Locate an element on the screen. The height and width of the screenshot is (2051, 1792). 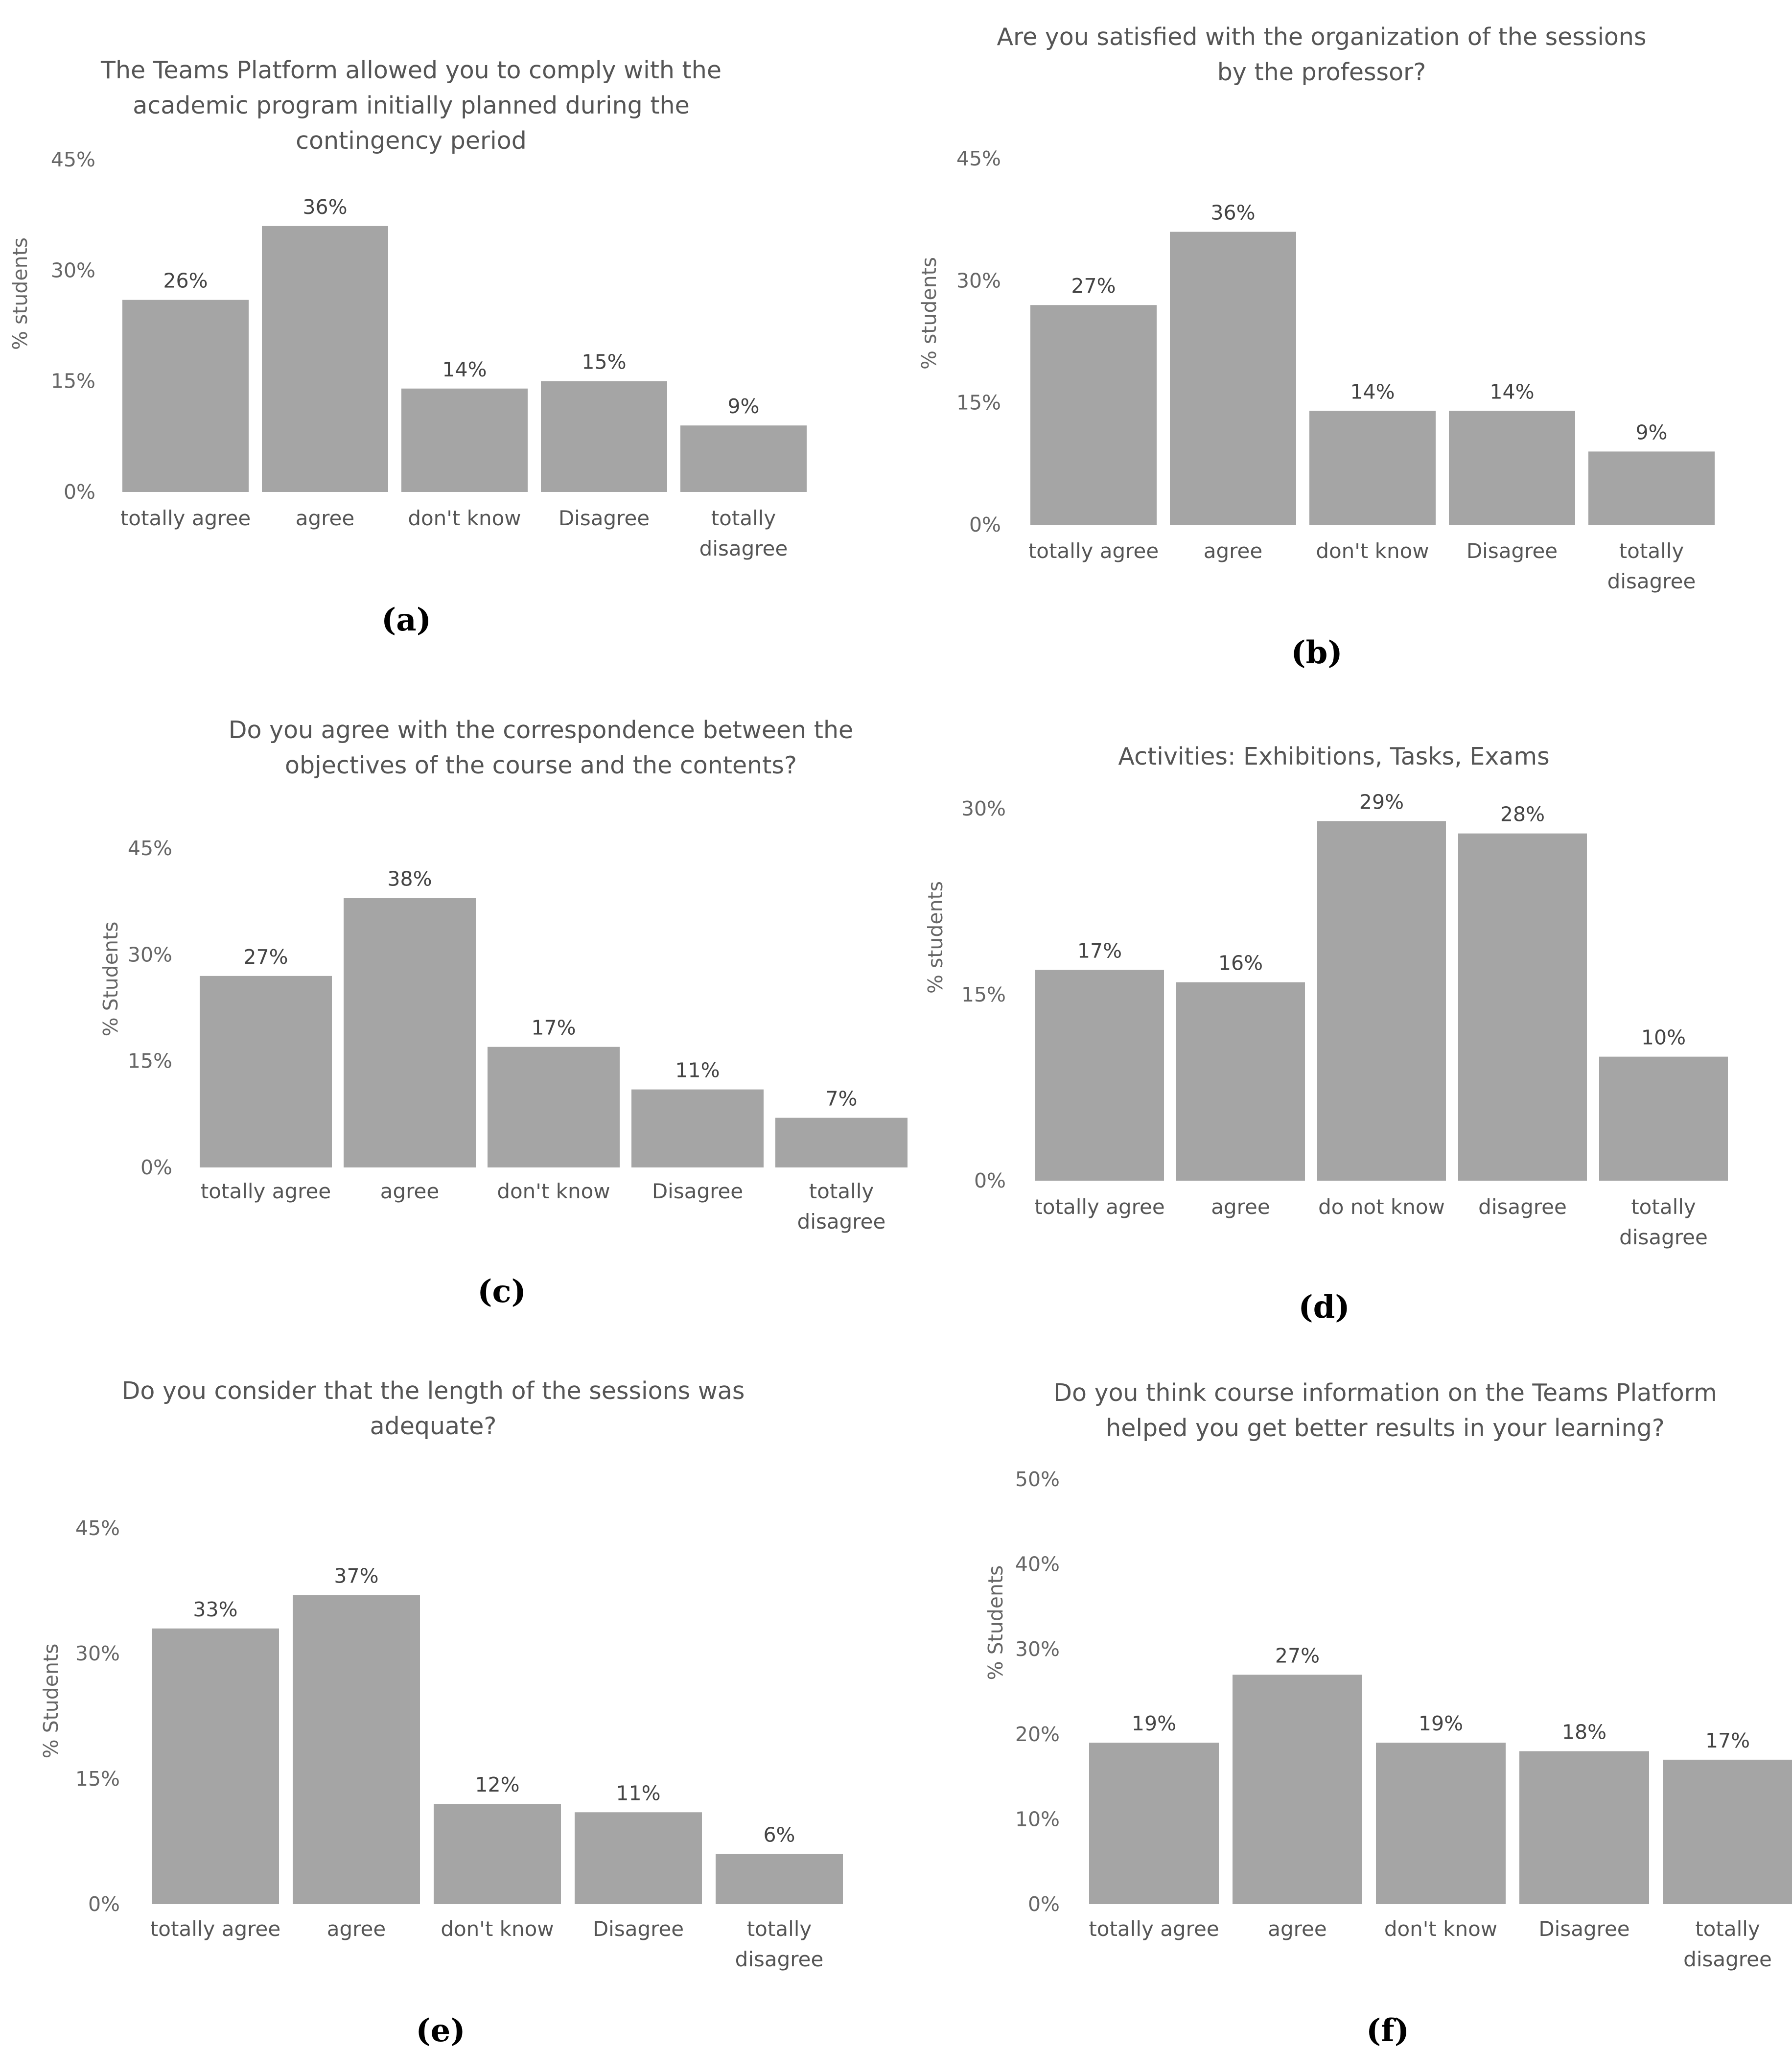
y-tick-label: 30% is located at coordinates (73, 270).